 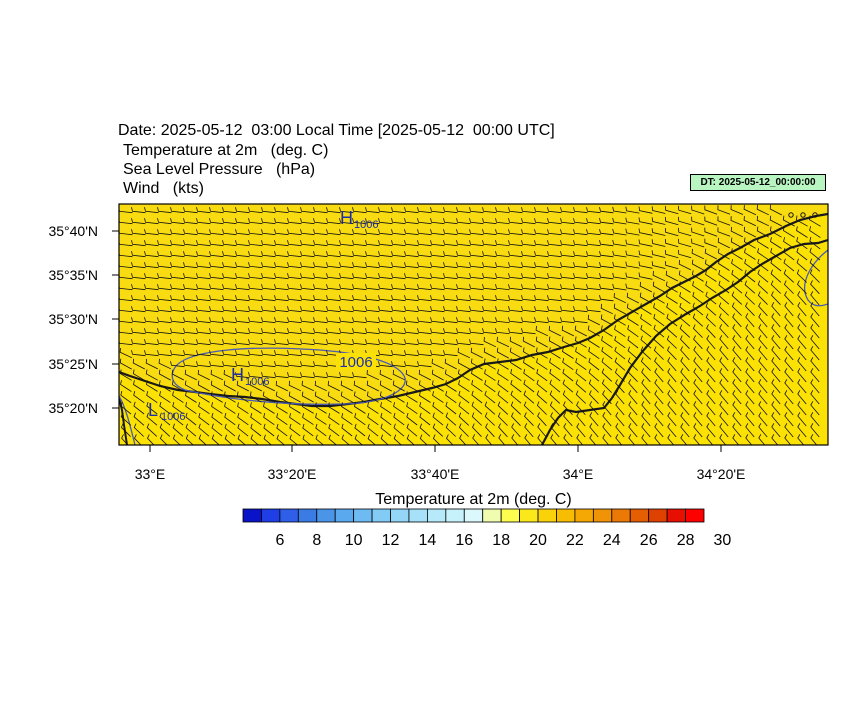 I want to click on colorbar-tick-label: 24, so click(x=612, y=540).